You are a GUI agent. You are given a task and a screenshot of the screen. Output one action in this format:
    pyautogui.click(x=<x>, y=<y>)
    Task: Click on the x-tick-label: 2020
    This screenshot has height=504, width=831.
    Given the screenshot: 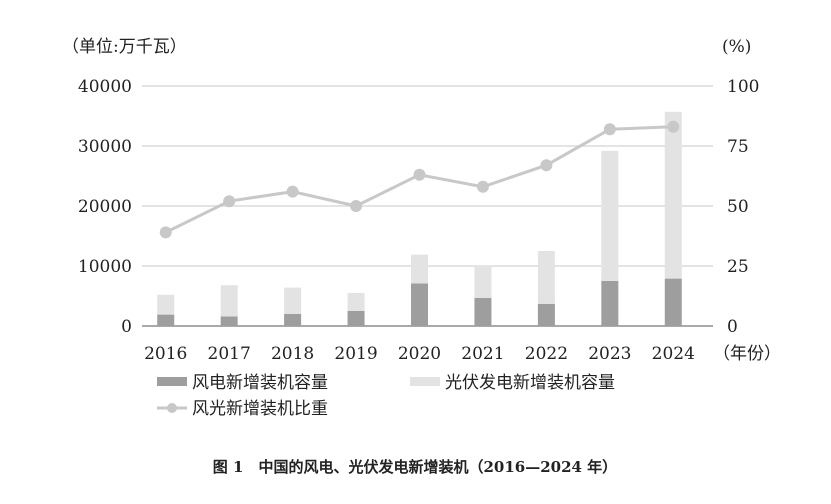 What is the action you would take?
    pyautogui.click(x=419, y=354)
    